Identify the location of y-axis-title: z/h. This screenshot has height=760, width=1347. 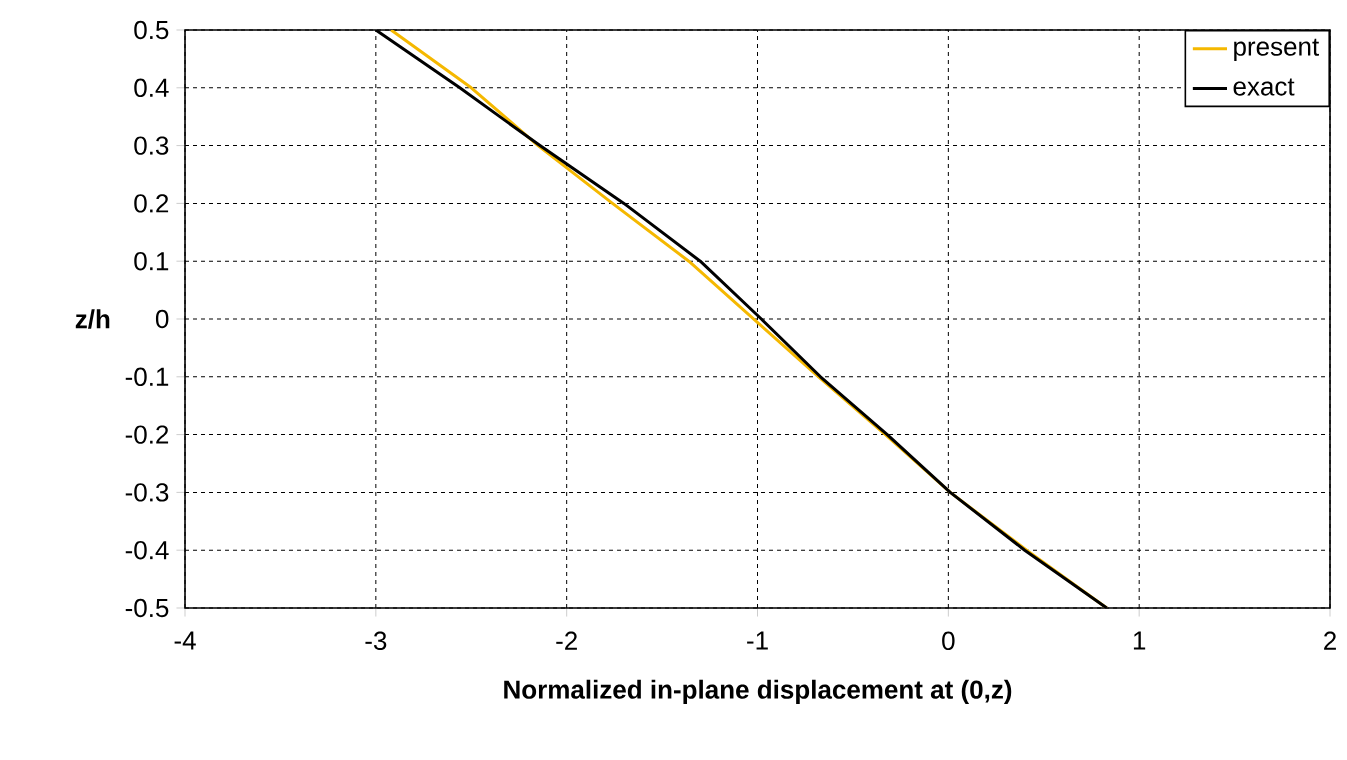
(92, 319).